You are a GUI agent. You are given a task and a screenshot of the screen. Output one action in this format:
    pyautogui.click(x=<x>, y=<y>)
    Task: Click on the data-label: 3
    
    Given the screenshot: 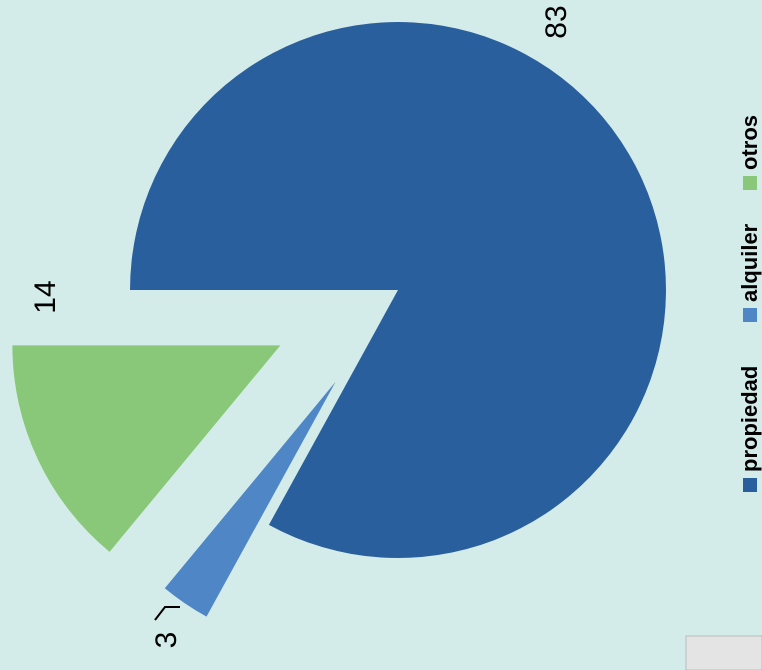 What is the action you would take?
    pyautogui.click(x=166, y=640)
    